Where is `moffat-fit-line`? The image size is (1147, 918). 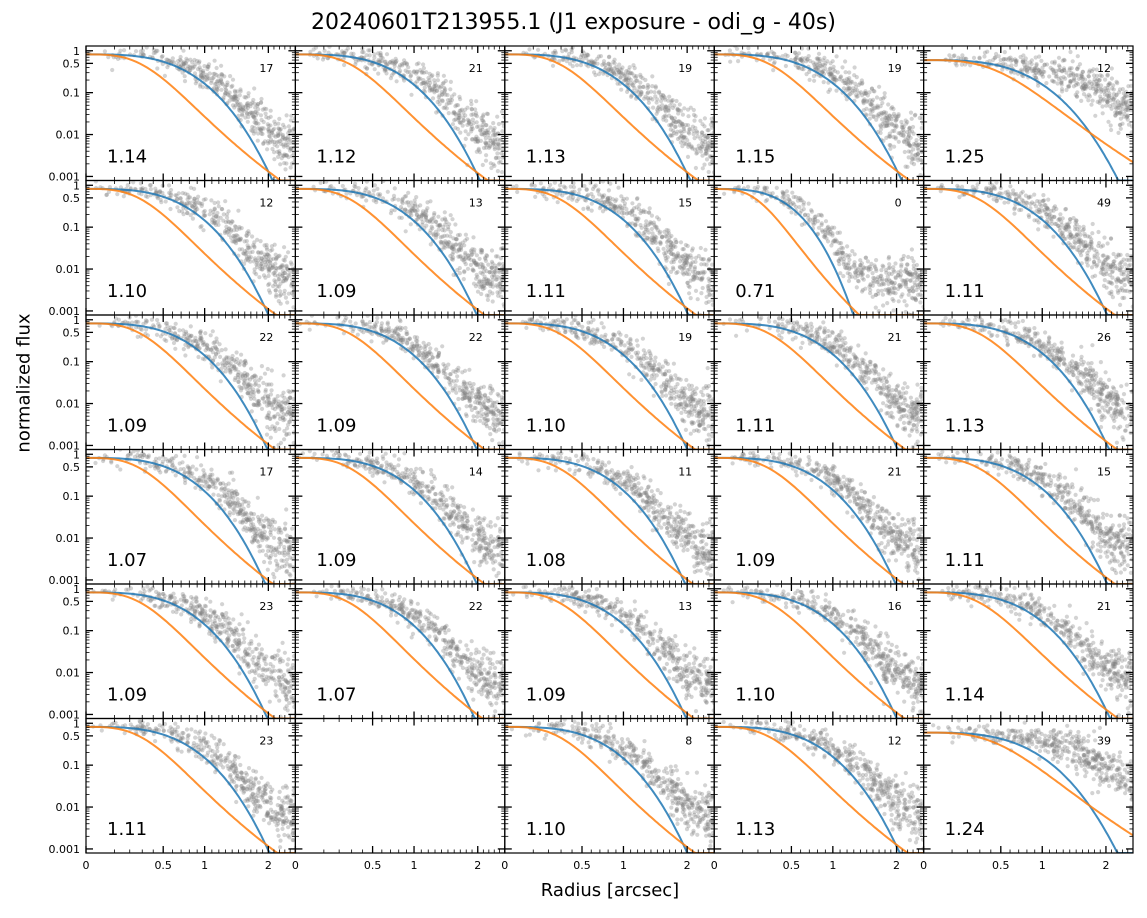 moffat-fit-line is located at coordinates (819, 117).